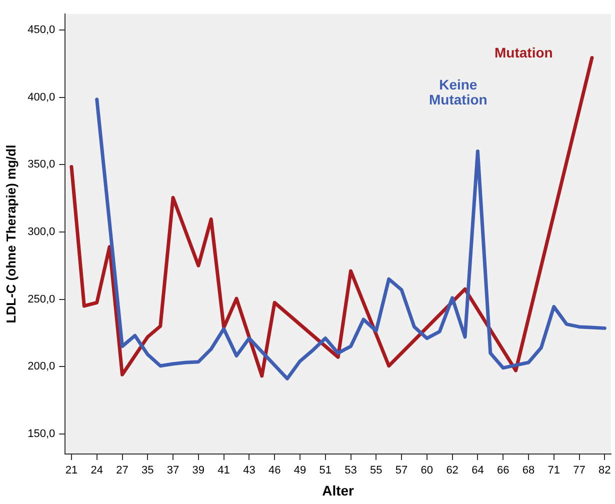 The width and height of the screenshot is (615, 504). Describe the element at coordinates (224, 470) in the screenshot. I see `x-tick-label: 41` at that location.